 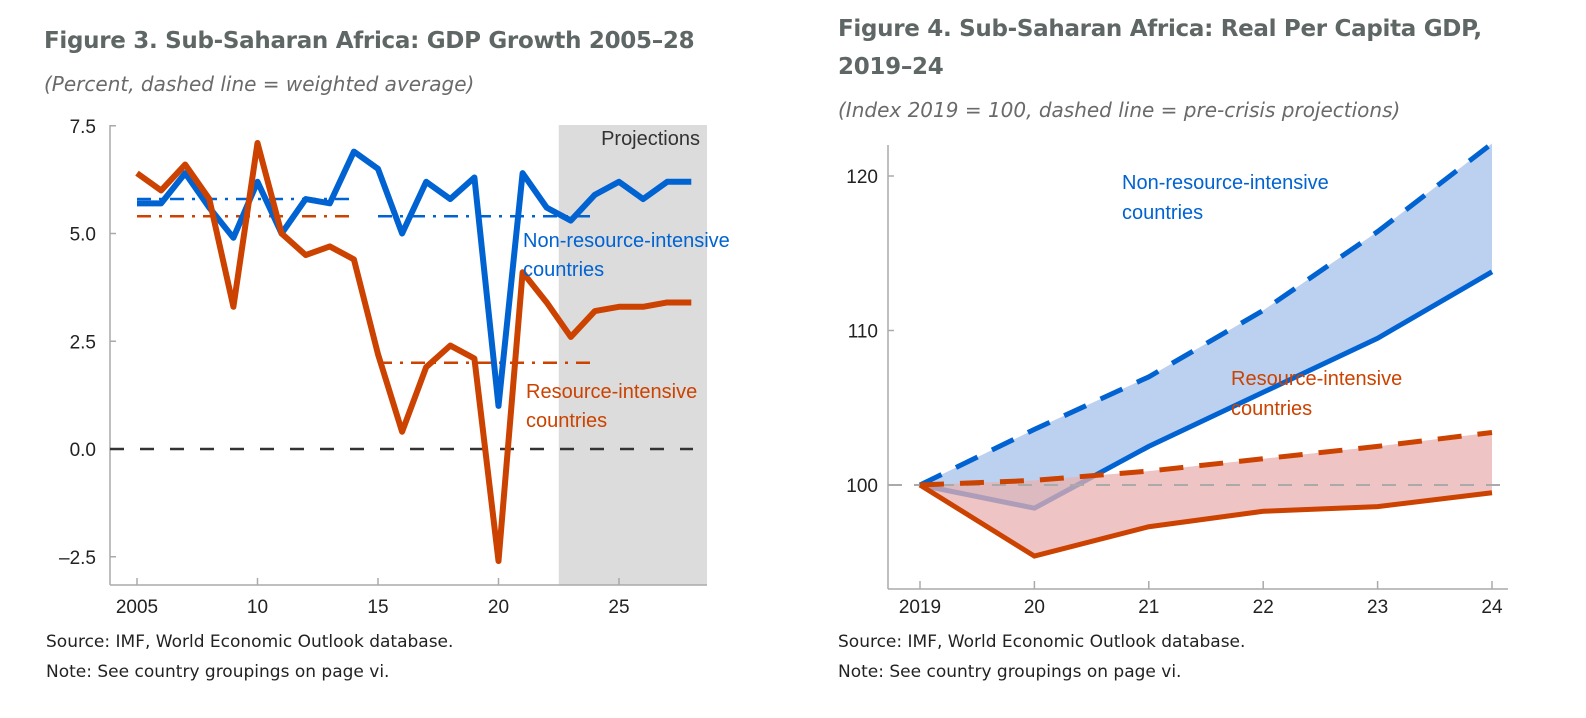 What do you see at coordinates (1263, 607) in the screenshot?
I see `x-tick-label: 22` at bounding box center [1263, 607].